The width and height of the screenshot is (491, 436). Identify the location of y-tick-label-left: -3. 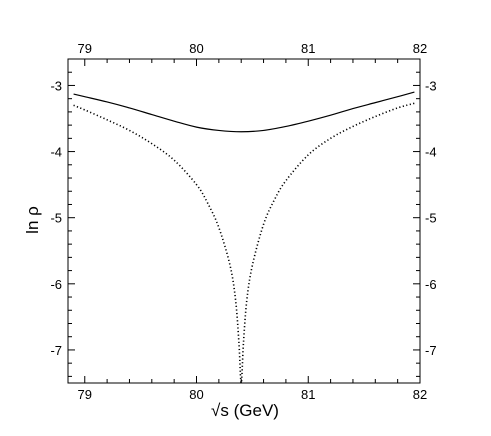
(56, 85).